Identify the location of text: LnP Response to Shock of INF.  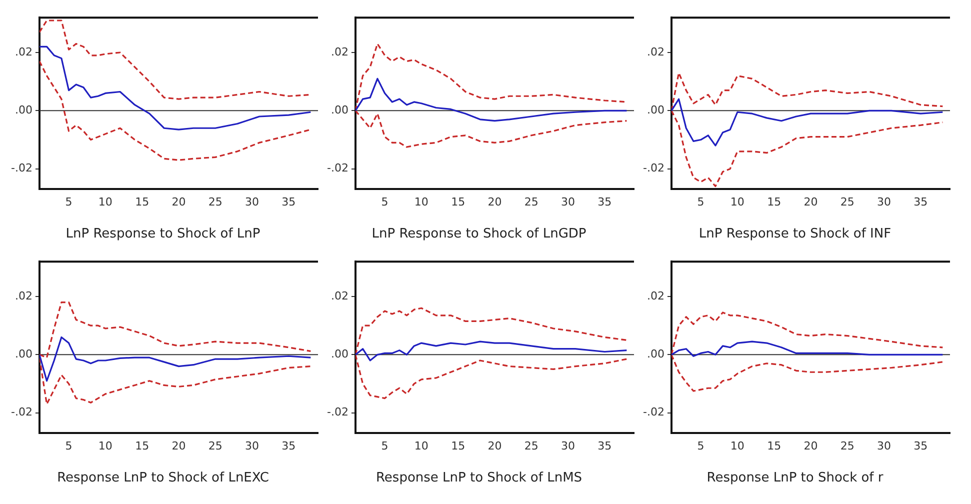
(795, 234).